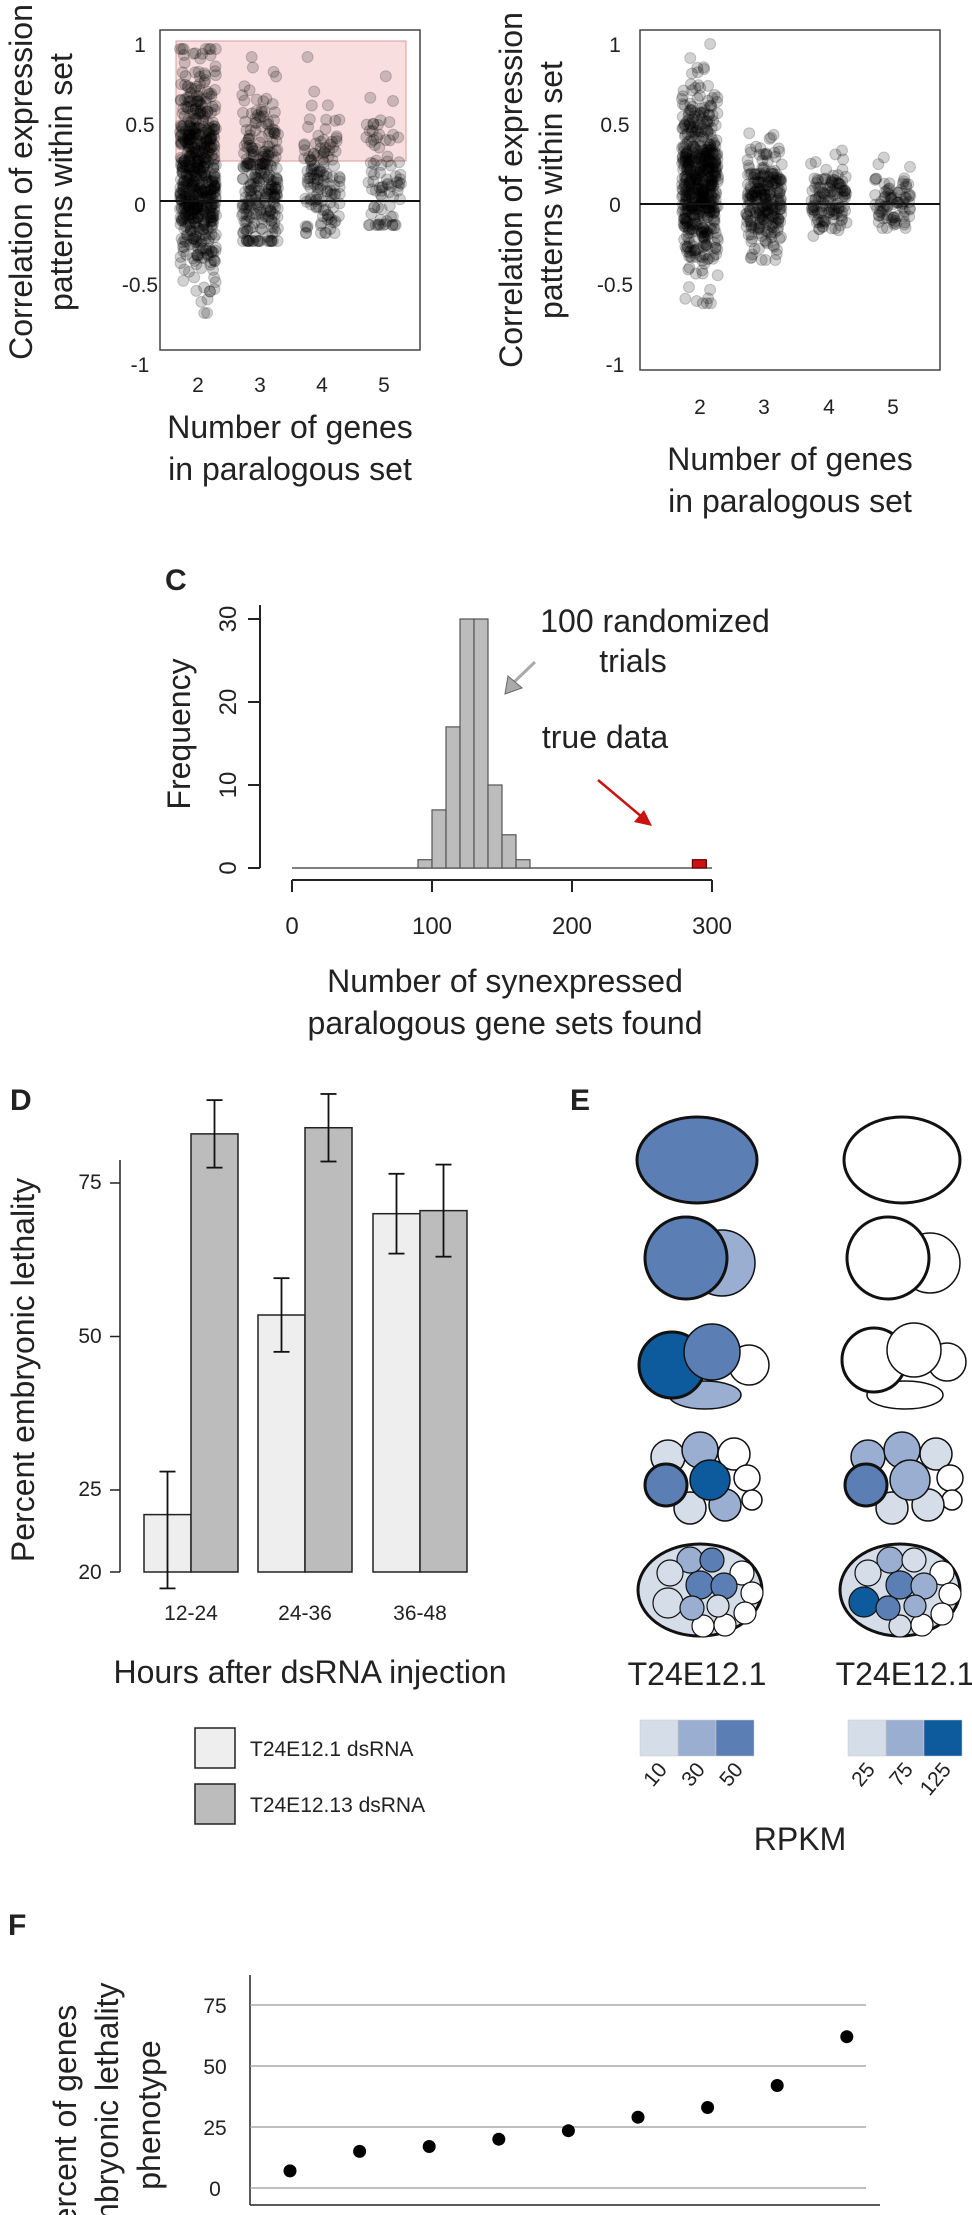 This screenshot has width=972, height=2215. I want to click on panel-d-ytick: 25, so click(89, 1489).